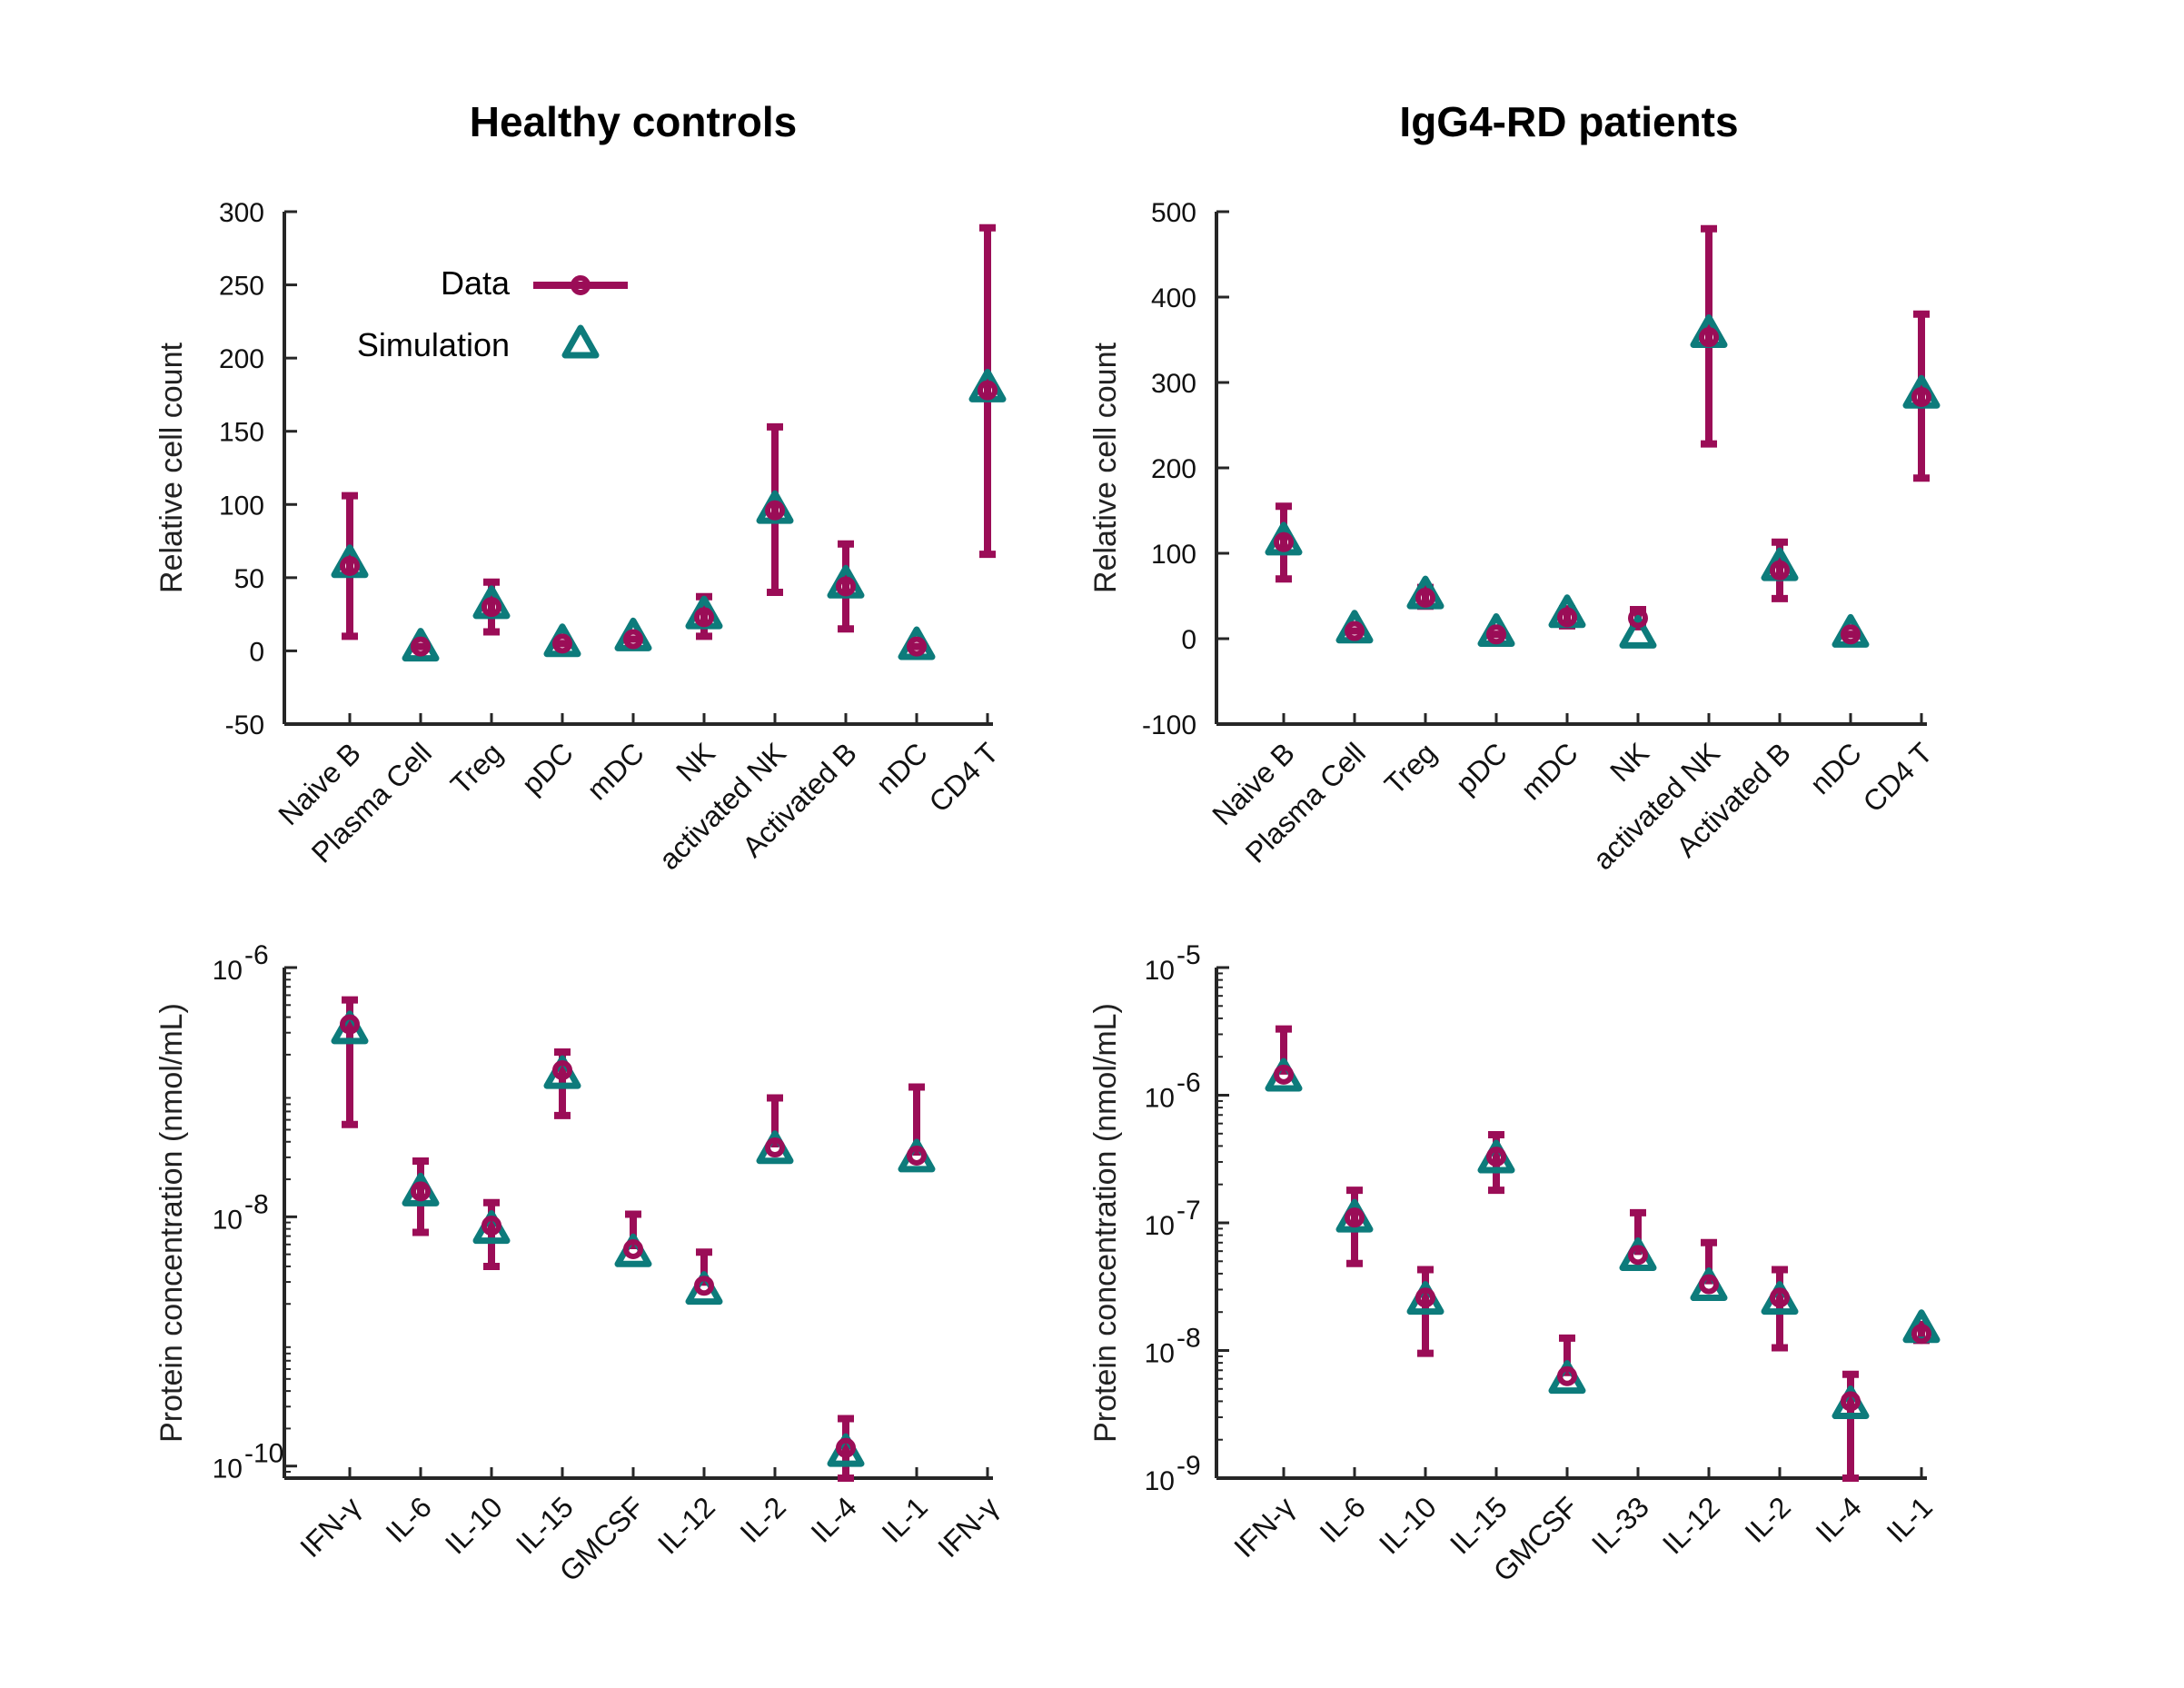 This screenshot has width=2184, height=1688. I want to click on x-tick-label: pDC, so click(547, 768).